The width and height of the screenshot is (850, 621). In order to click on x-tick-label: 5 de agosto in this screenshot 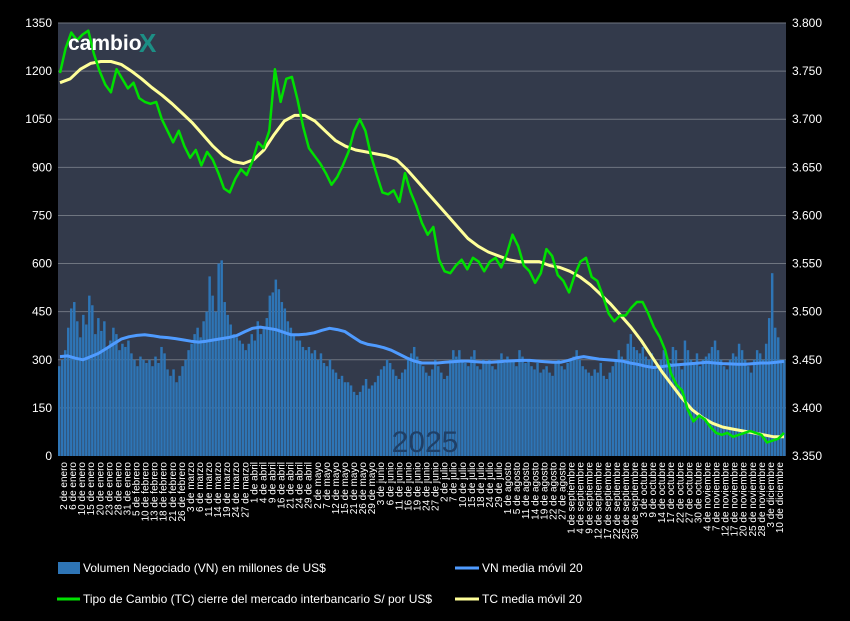, I will do `click(517, 488)`.